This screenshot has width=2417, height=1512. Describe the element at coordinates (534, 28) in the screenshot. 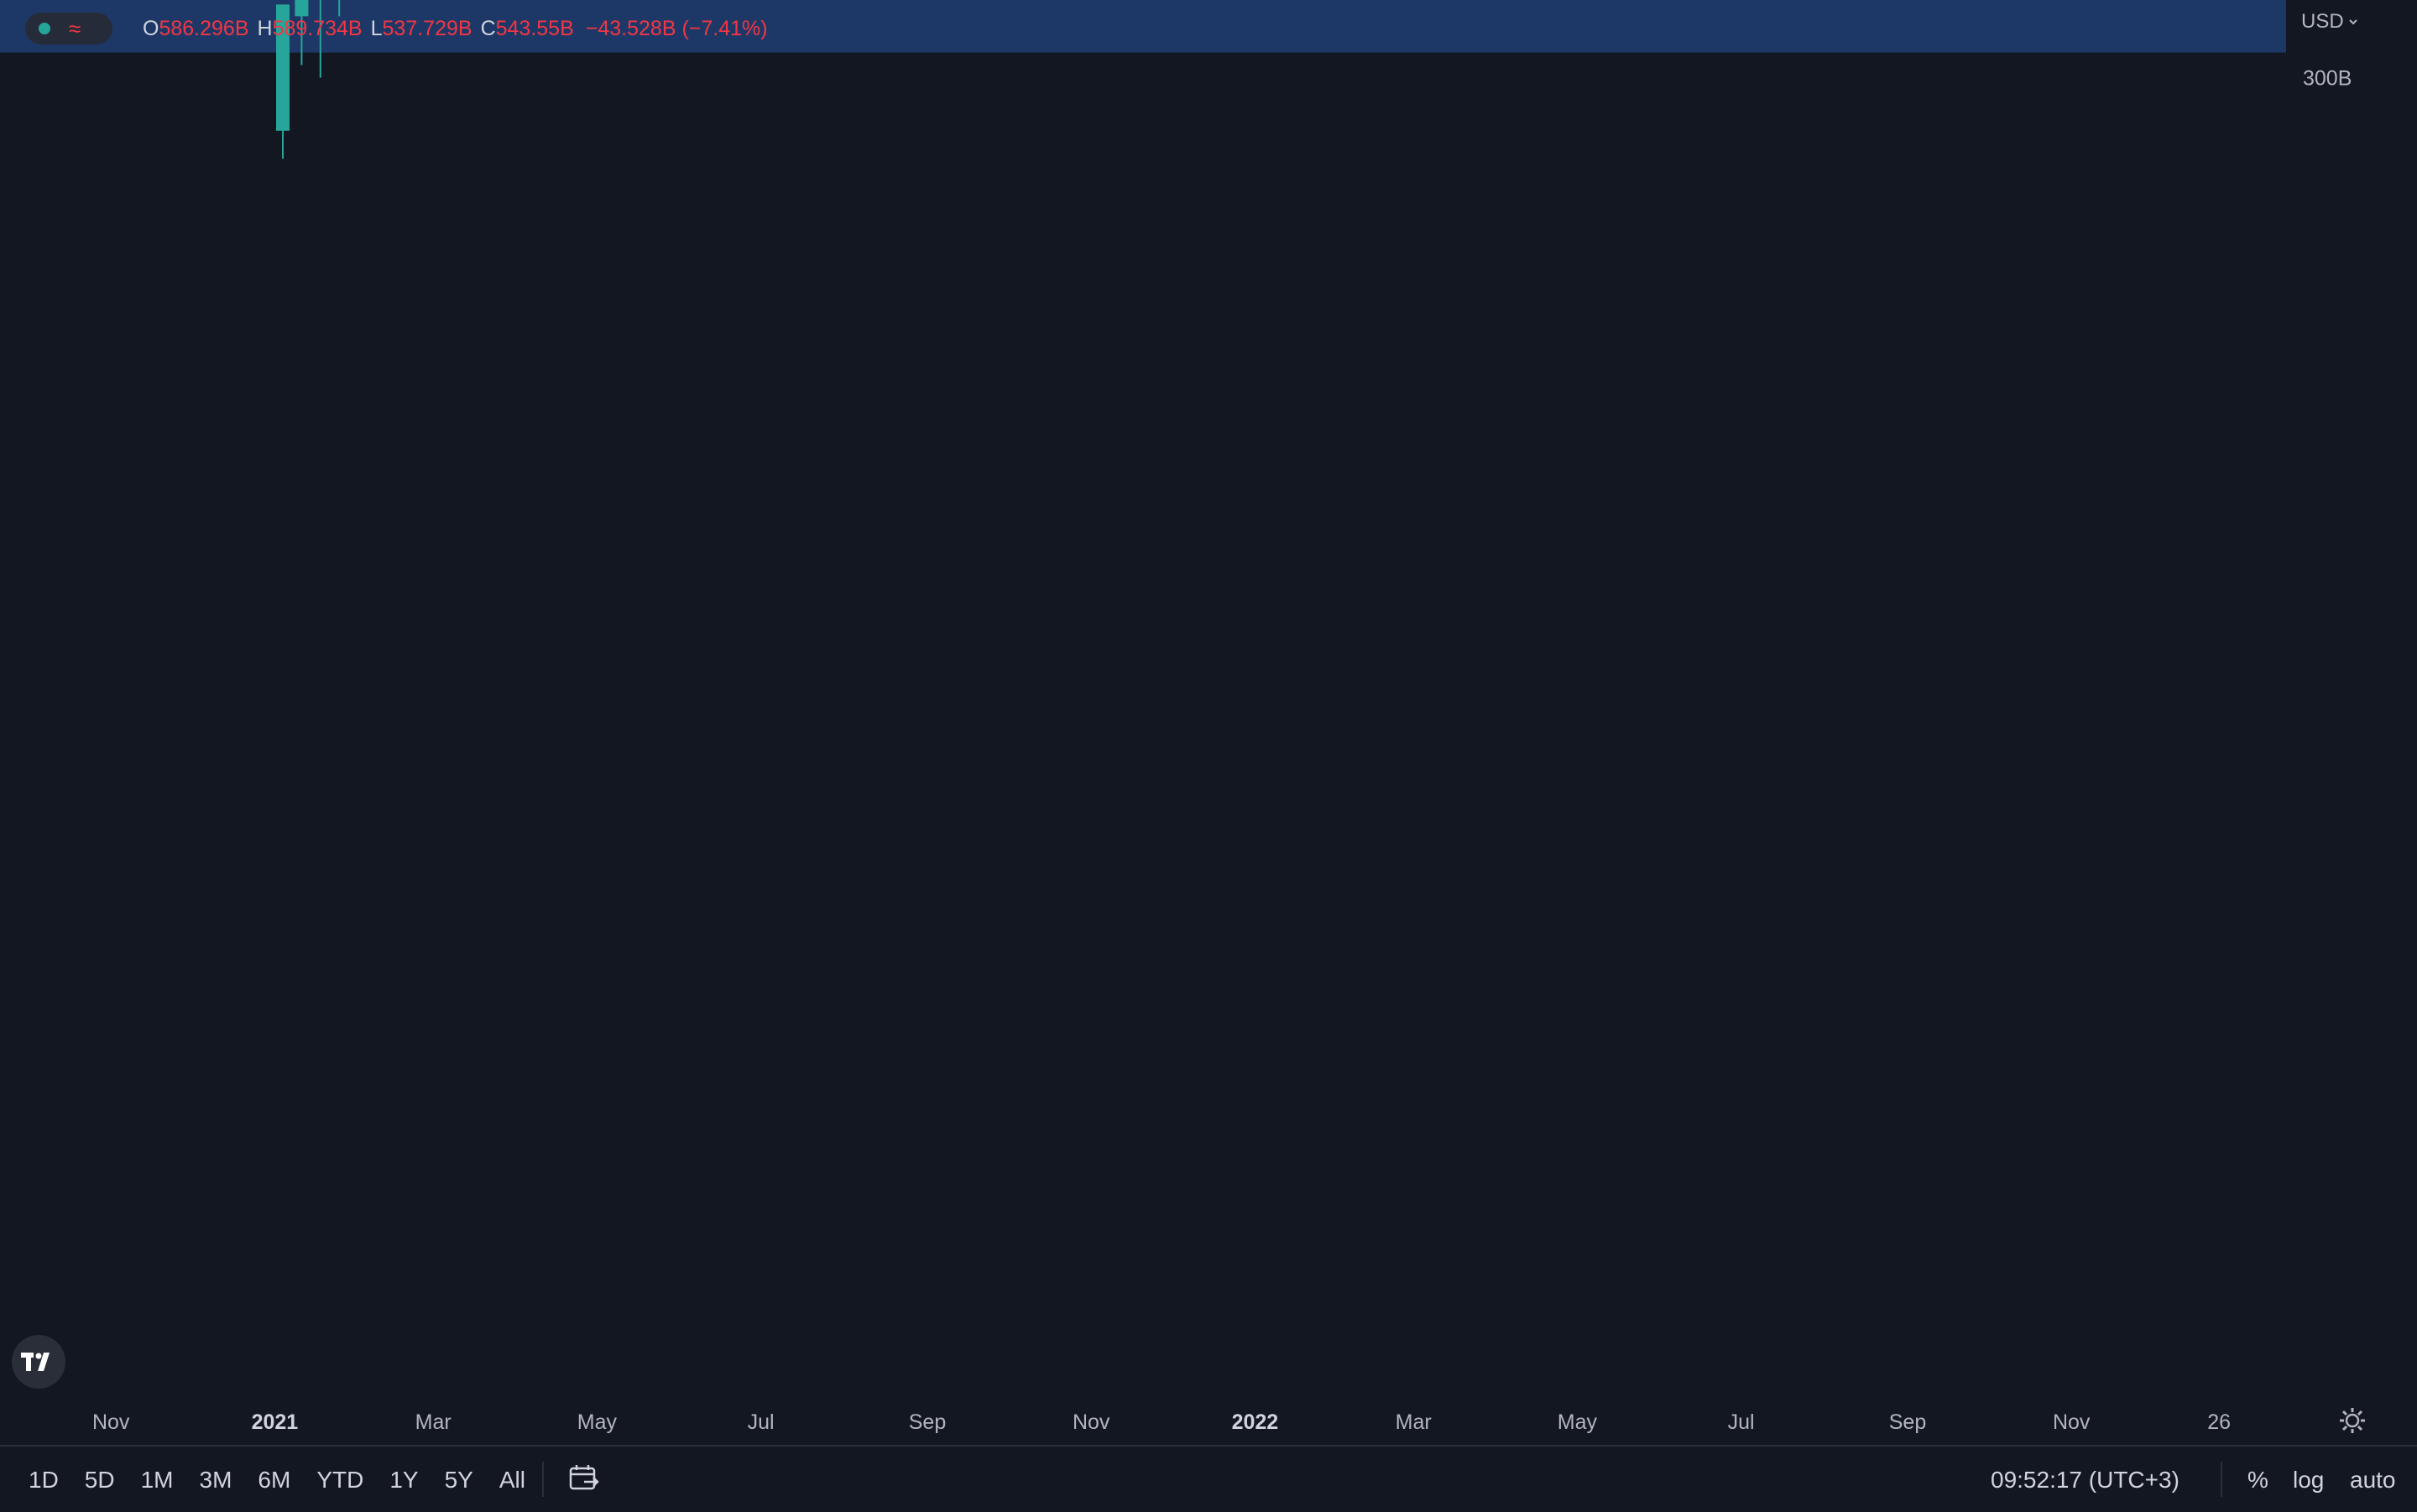

I see `close-value: 543.55B` at that location.